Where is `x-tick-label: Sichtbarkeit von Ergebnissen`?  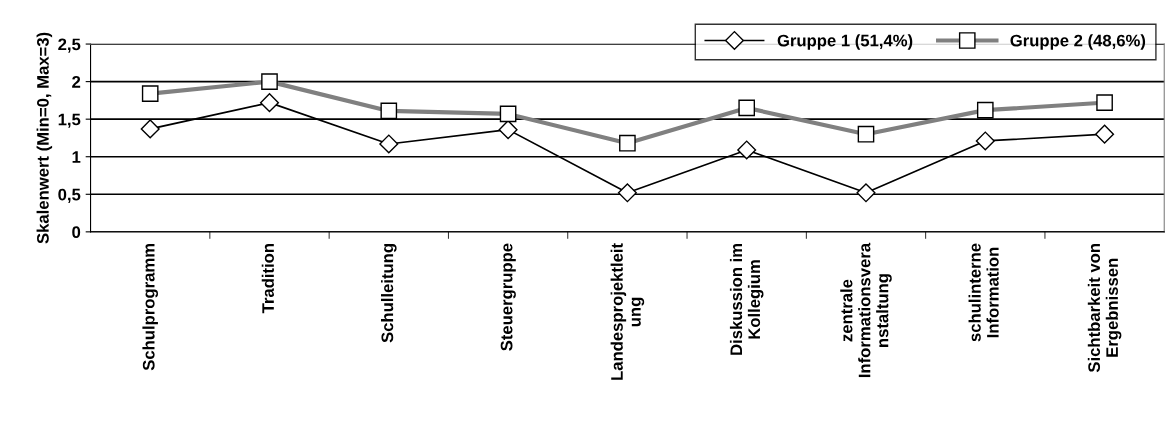
x-tick-label: Sichtbarkeit von Ergebnissen is located at coordinates (1104, 308).